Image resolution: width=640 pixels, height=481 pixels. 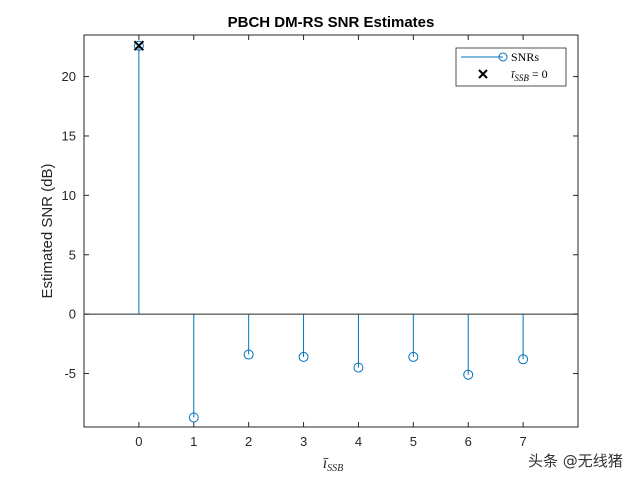 I want to click on chart-title: PBCH DM-RS SNR Estimates, so click(x=331, y=22).